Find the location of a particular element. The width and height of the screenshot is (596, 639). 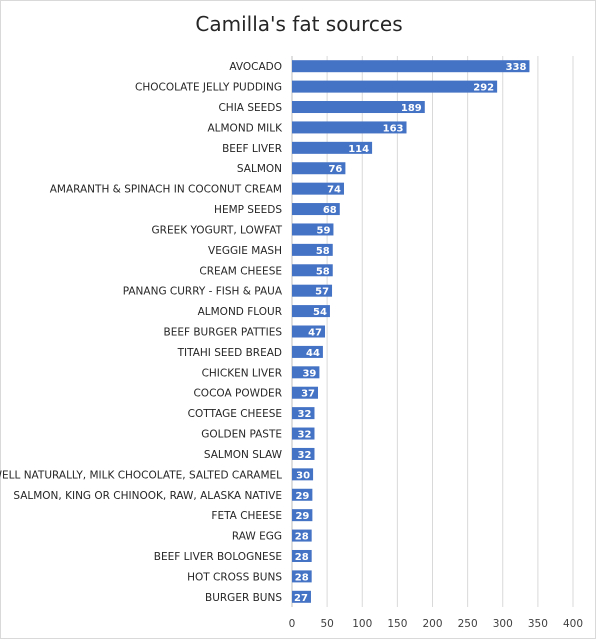

x-tick-label: 50 is located at coordinates (326, 624).